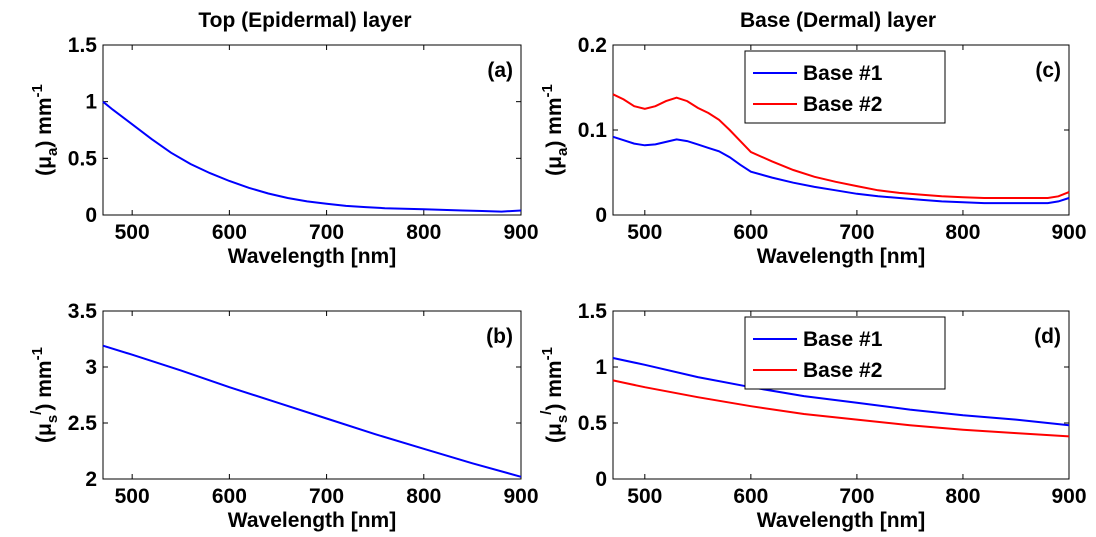 This screenshot has height=537, width=1096. Describe the element at coordinates (91, 367) in the screenshot. I see `y-tick-label: 3` at that location.